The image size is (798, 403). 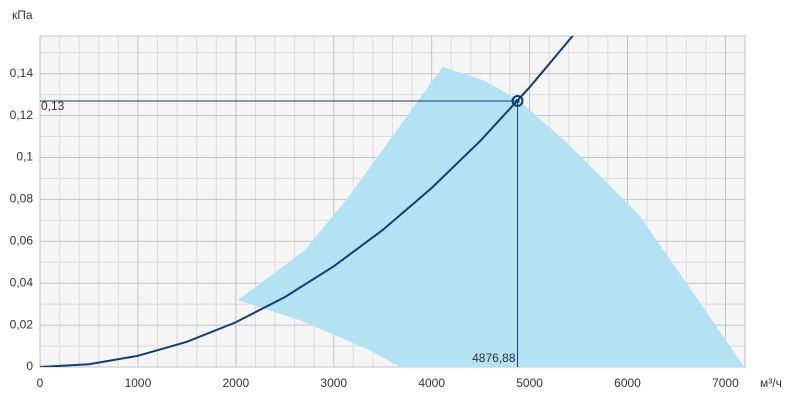 I want to click on x-tick-label: 7000, so click(x=725, y=383).